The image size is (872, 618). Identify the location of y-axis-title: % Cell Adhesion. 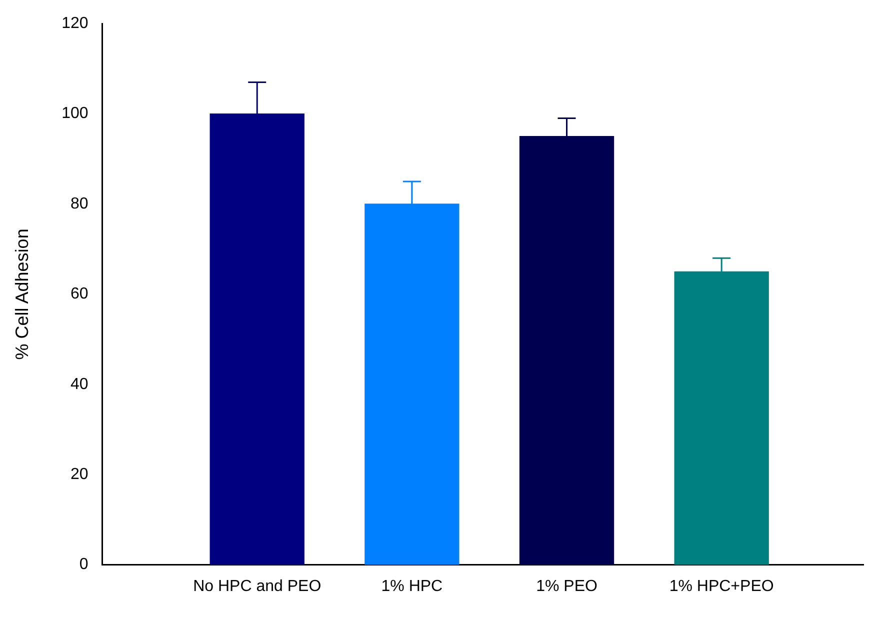
(22, 294).